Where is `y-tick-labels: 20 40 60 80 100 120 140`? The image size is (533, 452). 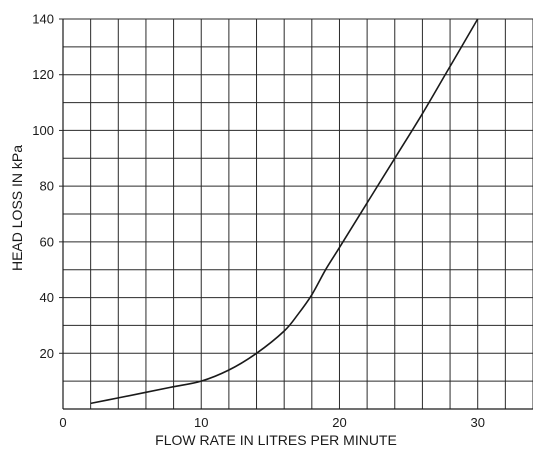
y-tick-labels: 20 40 60 80 100 120 140 is located at coordinates (47, 186).